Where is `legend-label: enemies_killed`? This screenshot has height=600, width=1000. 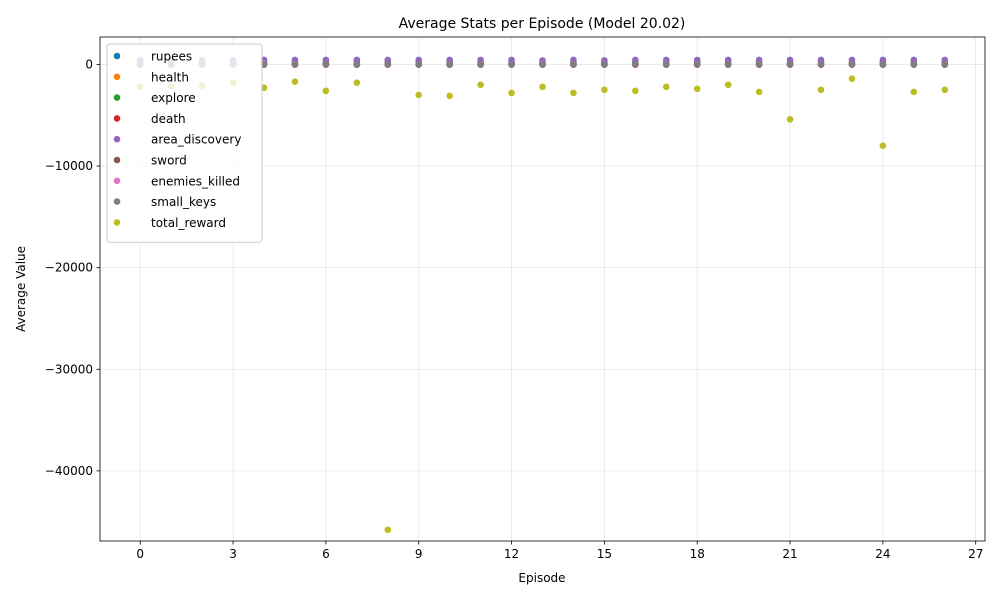
legend-label: enemies_killed is located at coordinates (195, 181).